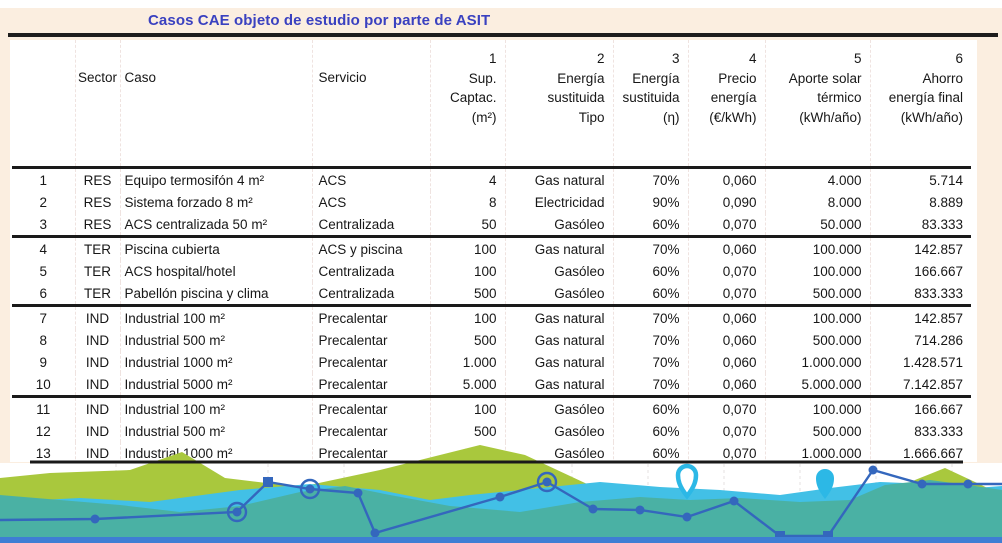 The image size is (1002, 543). I want to click on cell-ahorro: 1.666.667, so click(920, 453).